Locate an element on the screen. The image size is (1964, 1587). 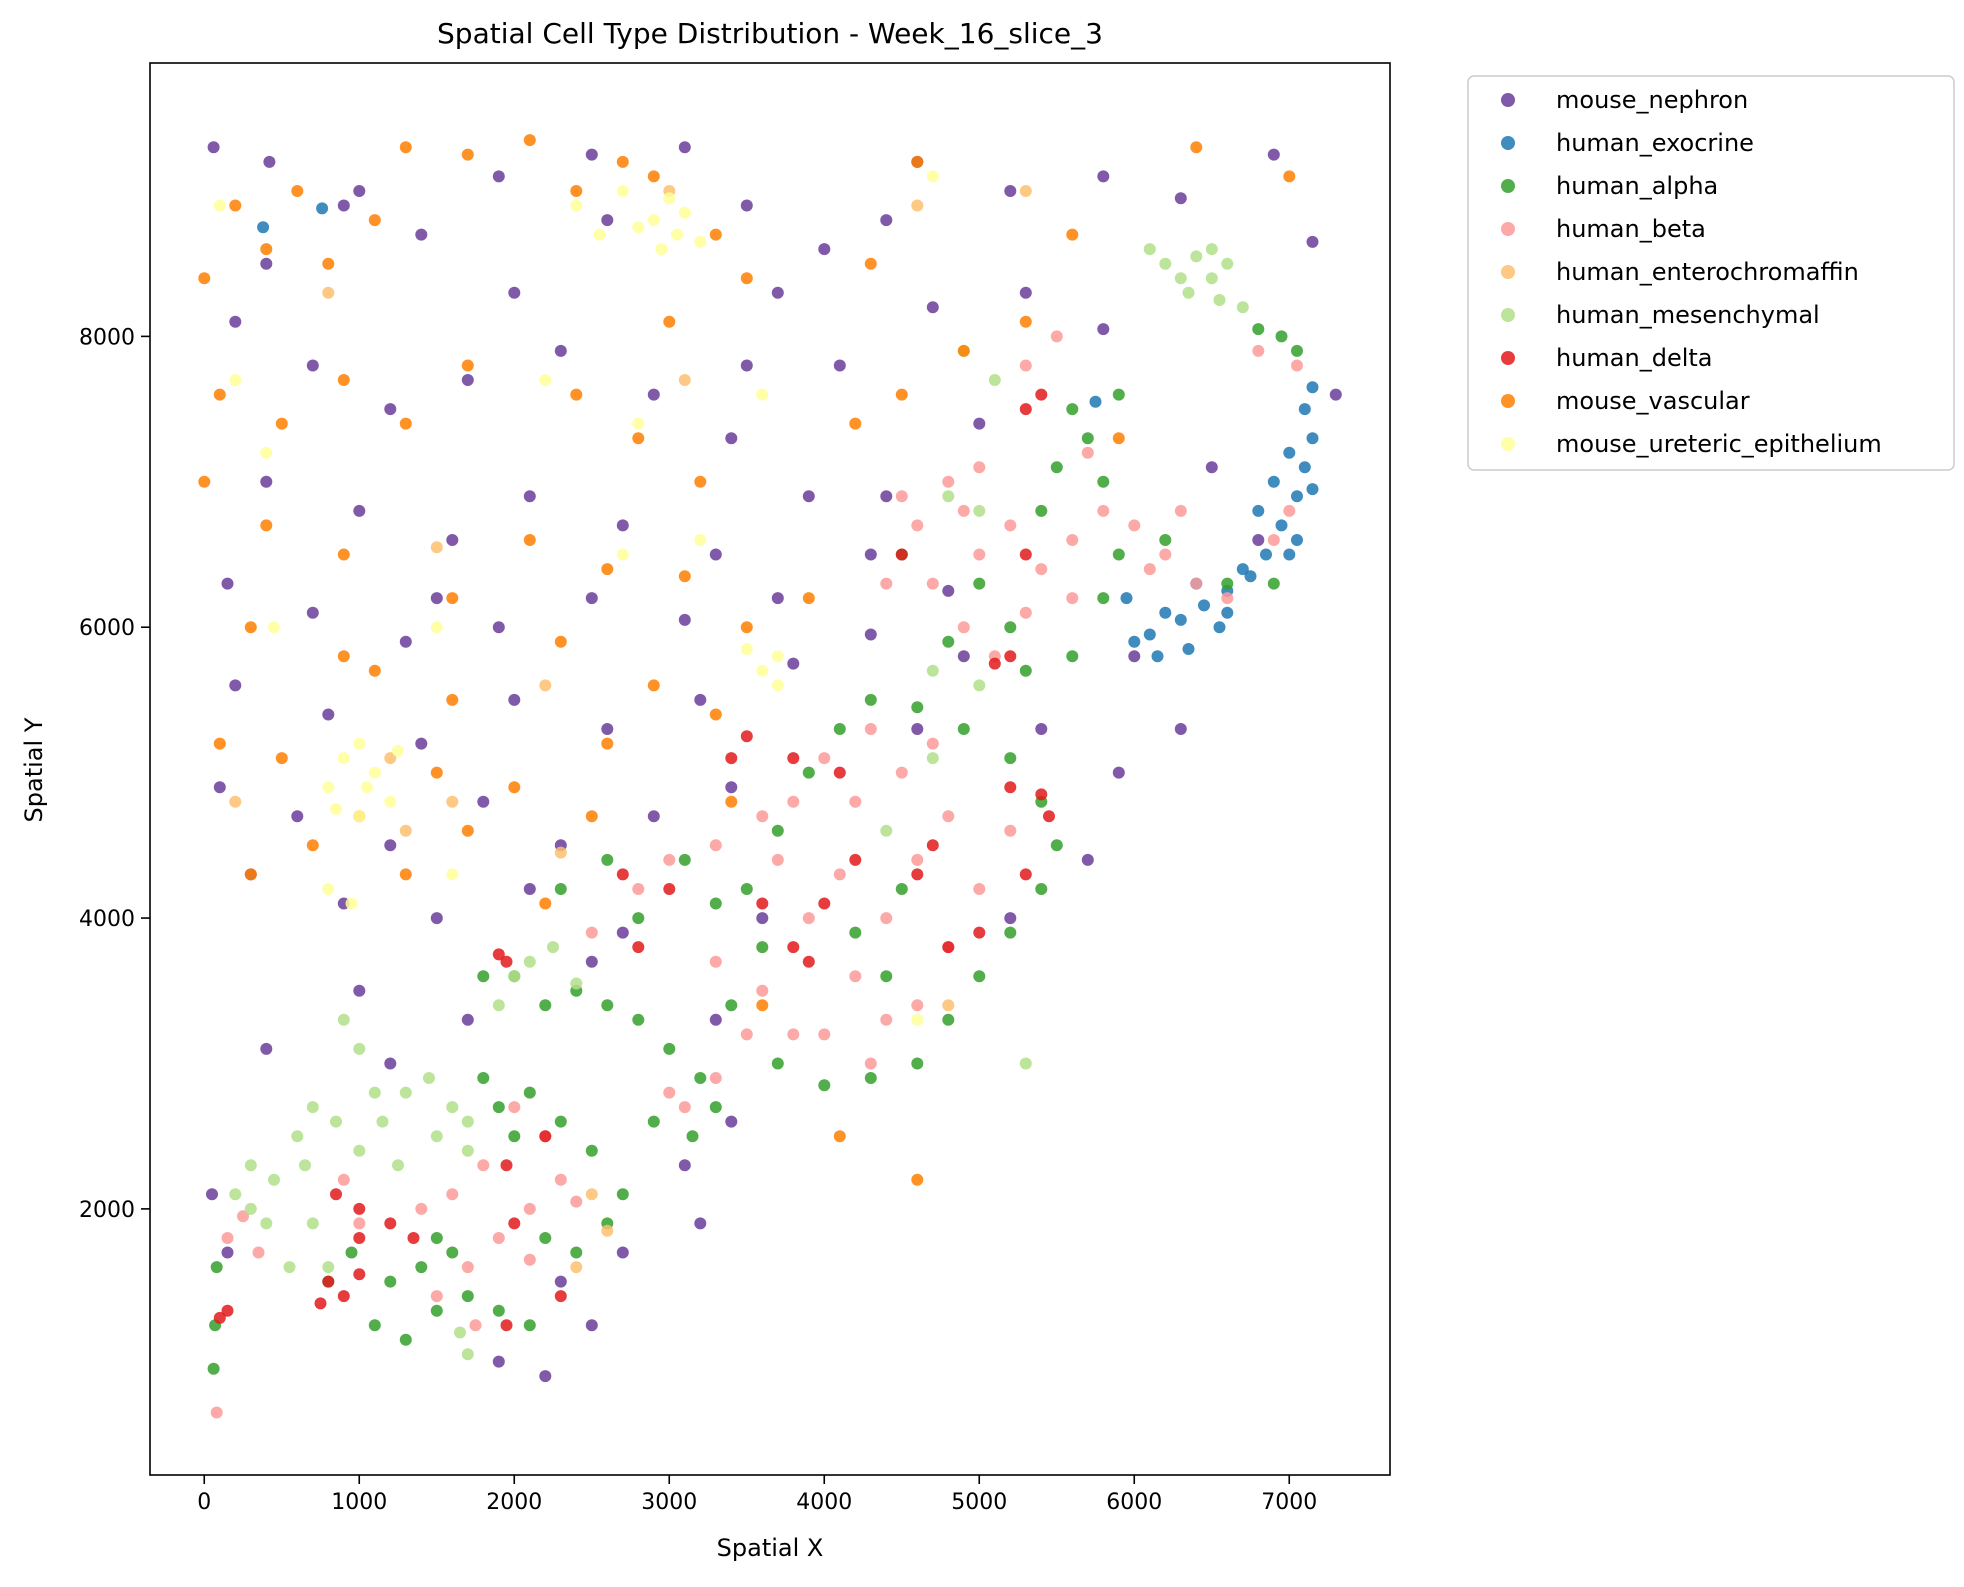
legend-marker-human_exocrine is located at coordinates (1508, 143).